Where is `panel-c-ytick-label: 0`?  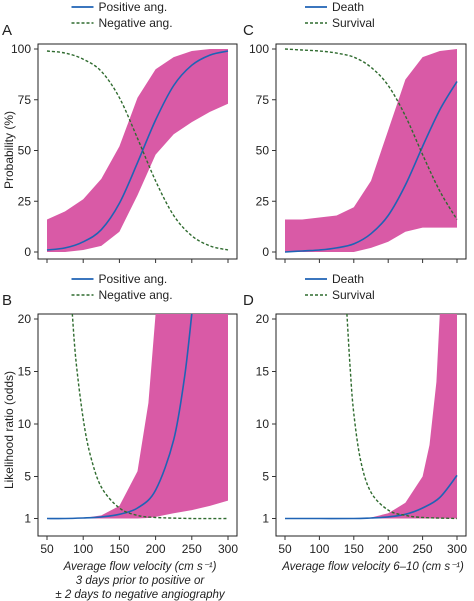
panel-c-ytick-label: 0 is located at coordinates (265, 252).